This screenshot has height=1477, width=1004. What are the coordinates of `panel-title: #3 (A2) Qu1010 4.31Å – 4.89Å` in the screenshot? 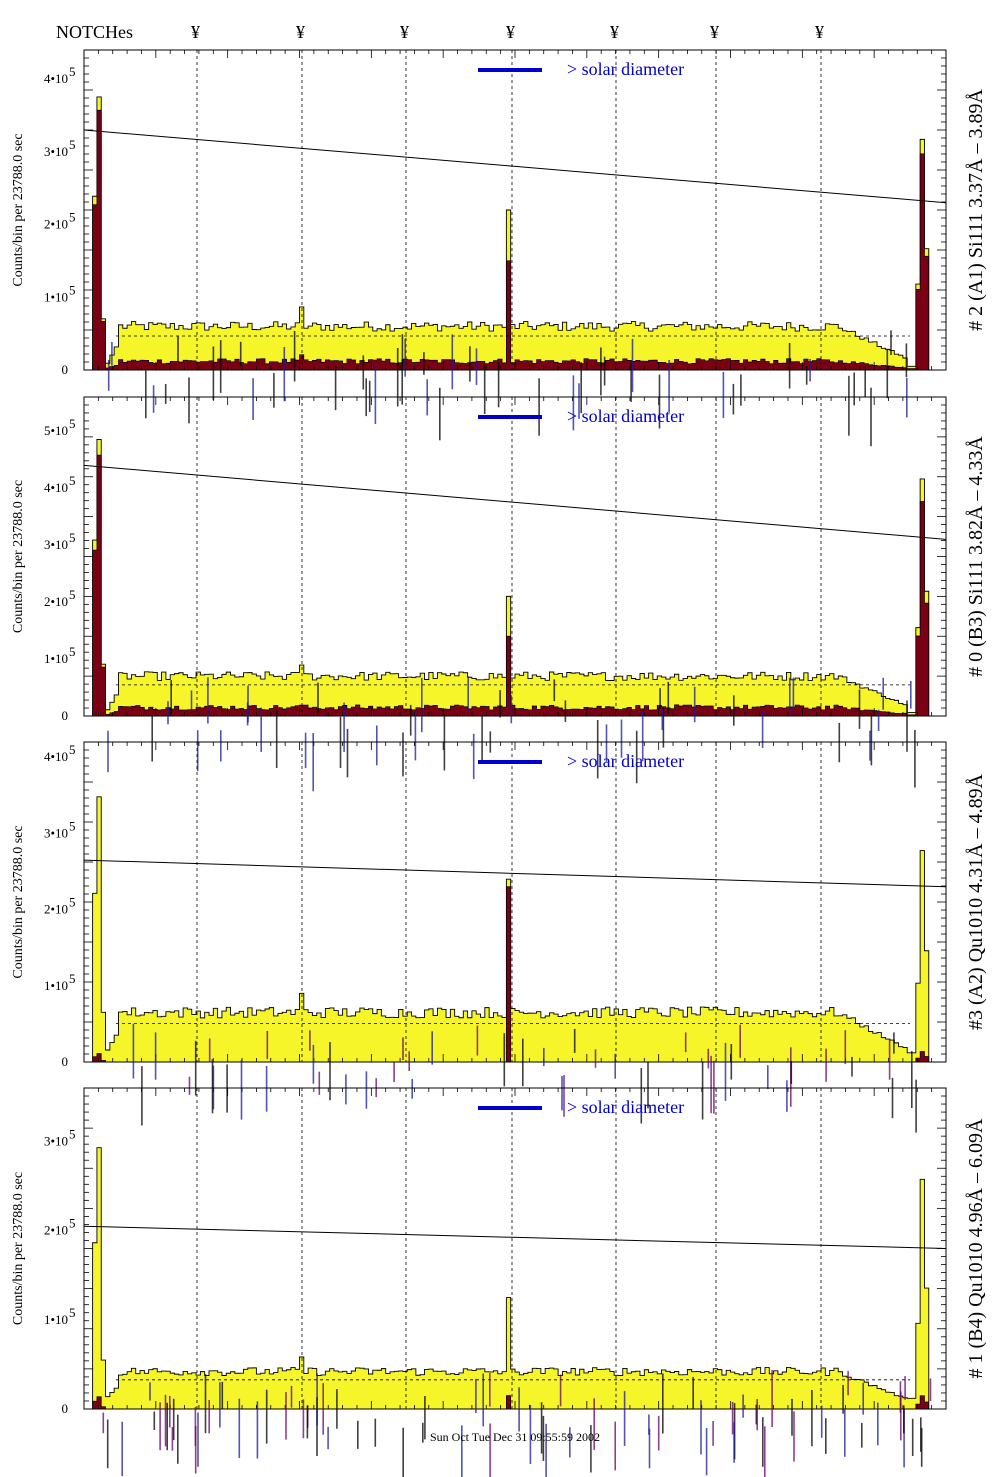 It's located at (976, 901).